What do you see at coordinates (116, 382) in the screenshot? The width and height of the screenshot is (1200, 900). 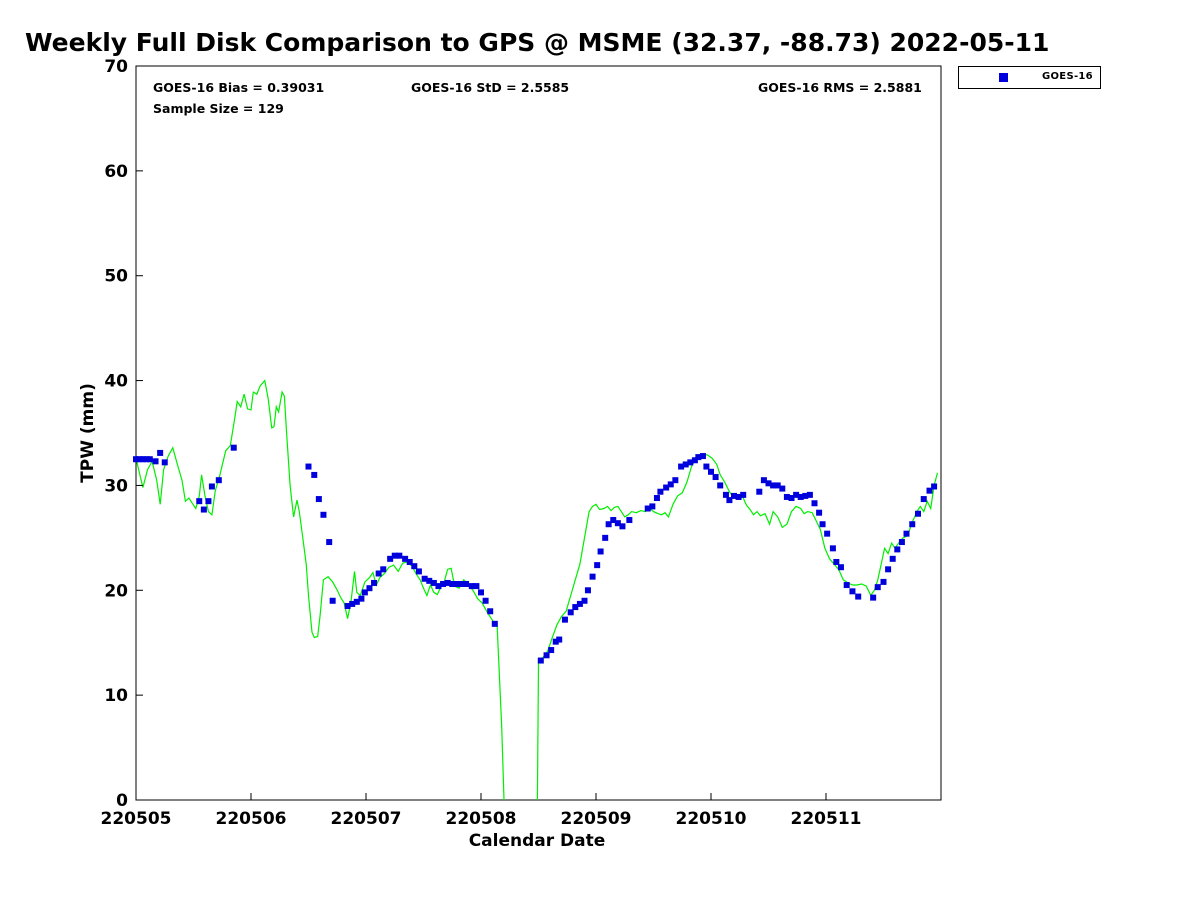 I see `y-tick-label: 40` at bounding box center [116, 382].